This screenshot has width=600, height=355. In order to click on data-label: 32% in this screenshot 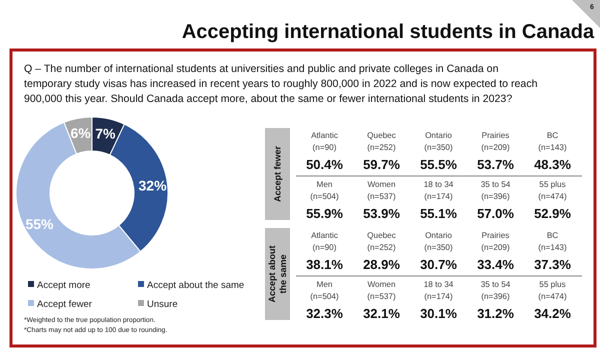, I will do `click(153, 185)`.